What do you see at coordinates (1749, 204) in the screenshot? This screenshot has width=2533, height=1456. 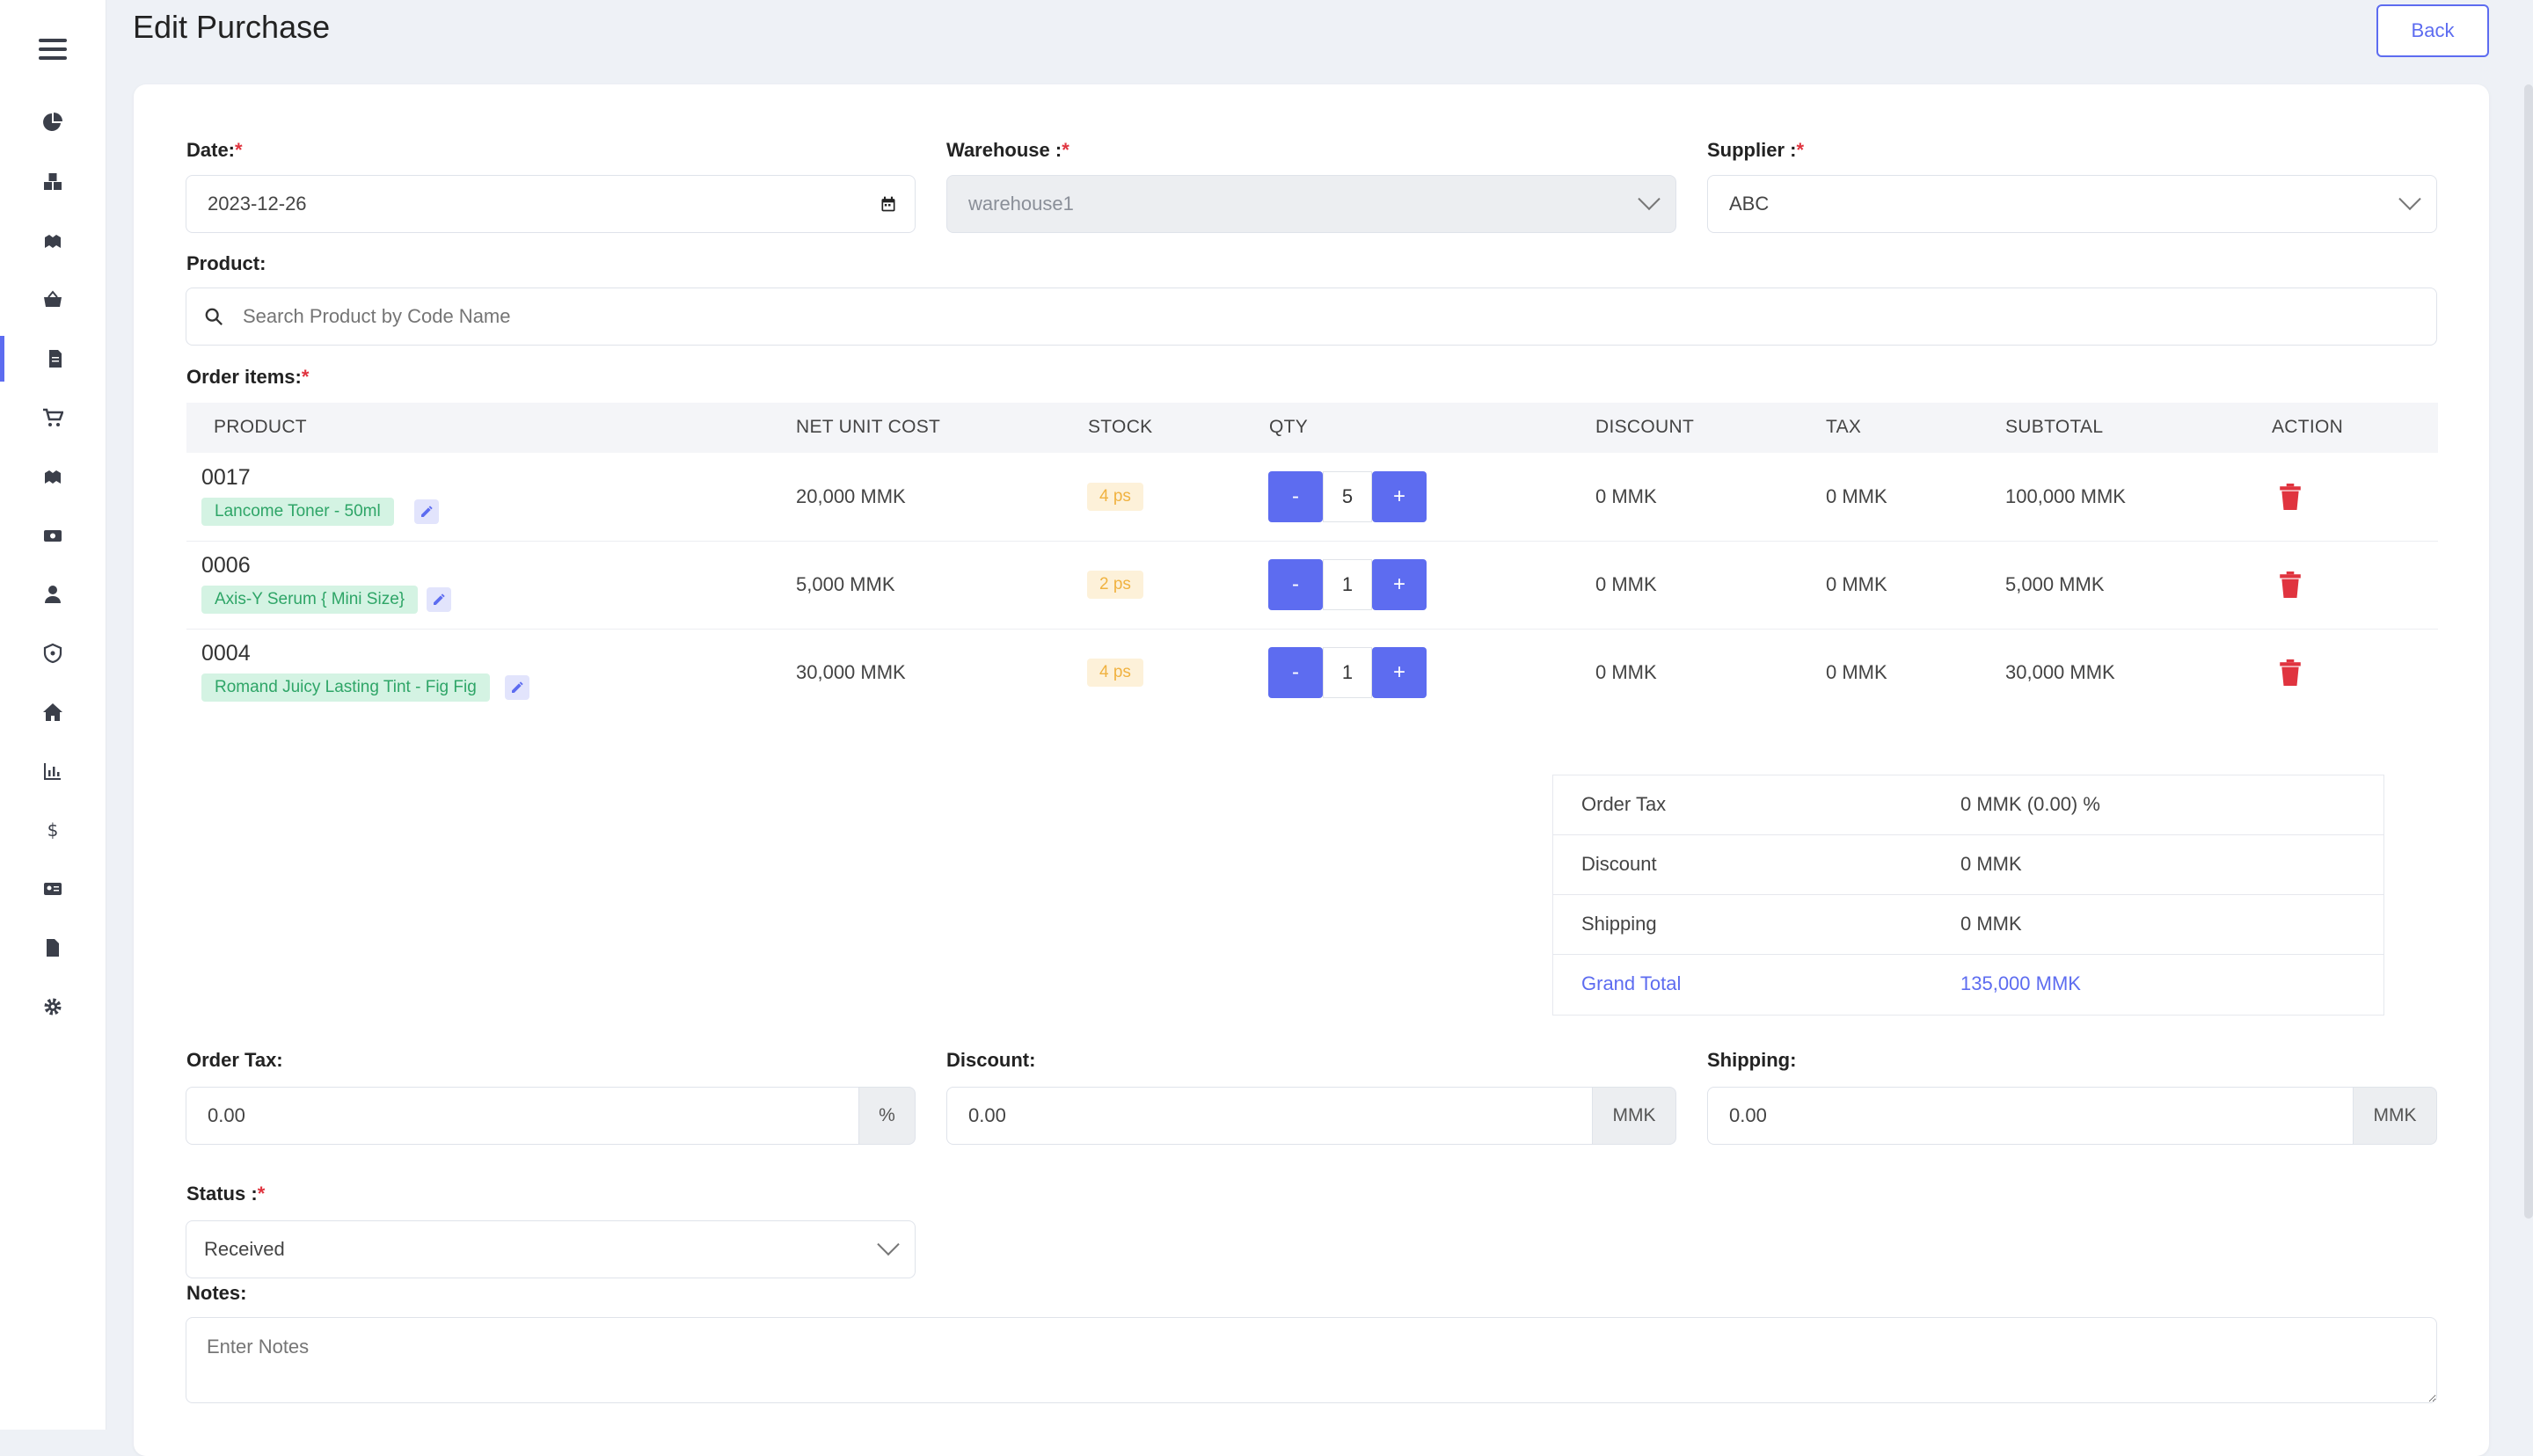 I see `supplier-value: ABC` at bounding box center [1749, 204].